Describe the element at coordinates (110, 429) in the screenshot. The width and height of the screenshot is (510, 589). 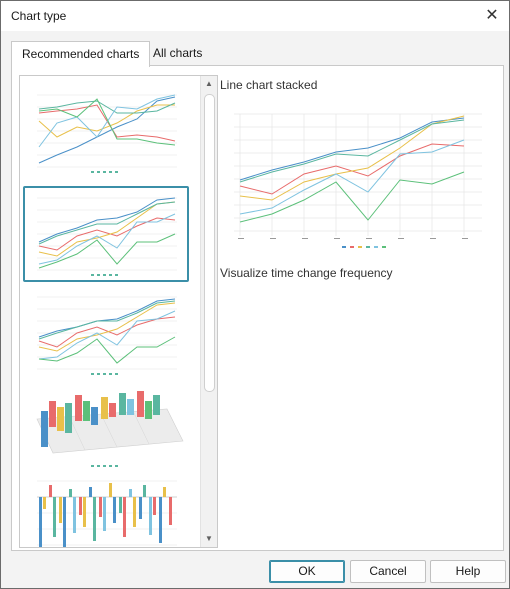
I see `3d-column-chart-thumbnail-icon` at that location.